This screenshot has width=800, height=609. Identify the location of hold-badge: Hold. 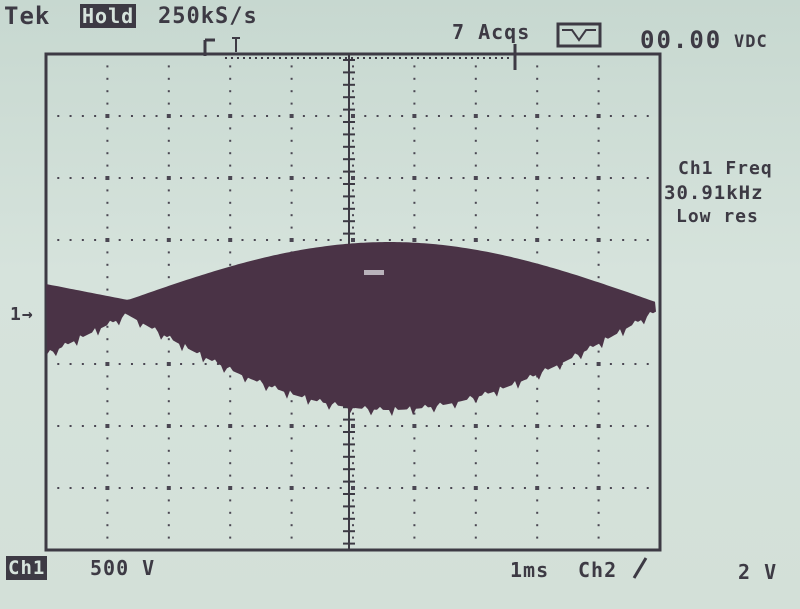
(108, 16).